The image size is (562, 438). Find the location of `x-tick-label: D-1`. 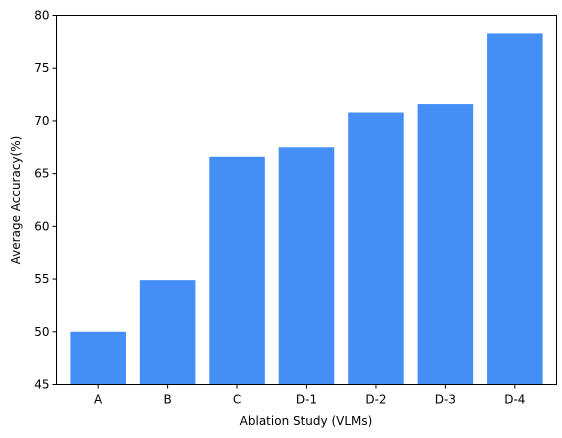

x-tick-label: D-1 is located at coordinates (306, 400).